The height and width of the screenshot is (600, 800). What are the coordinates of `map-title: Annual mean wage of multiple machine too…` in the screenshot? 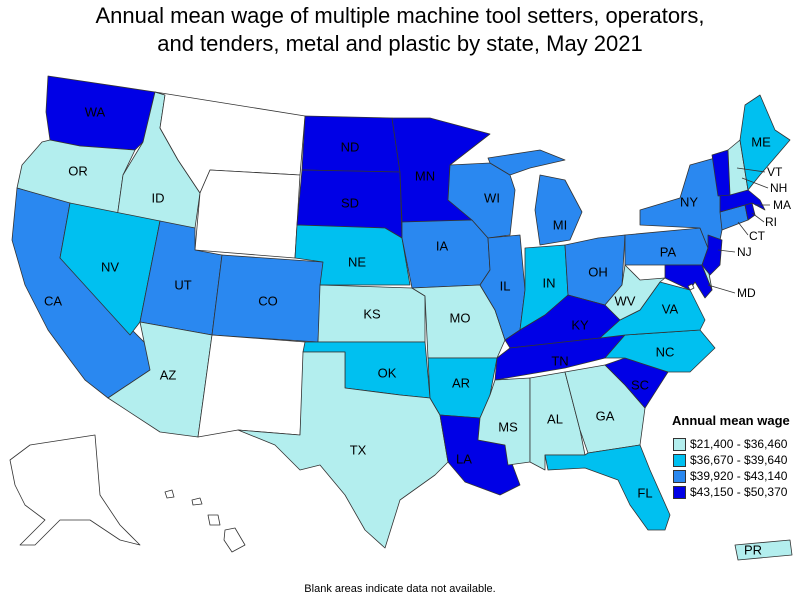 It's located at (400, 30).